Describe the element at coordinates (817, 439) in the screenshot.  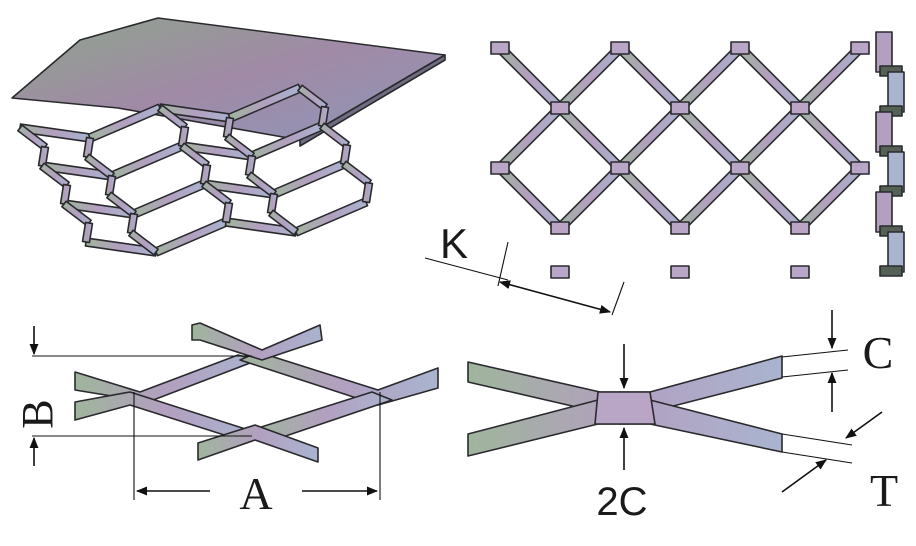
I see `t-extension-top` at that location.